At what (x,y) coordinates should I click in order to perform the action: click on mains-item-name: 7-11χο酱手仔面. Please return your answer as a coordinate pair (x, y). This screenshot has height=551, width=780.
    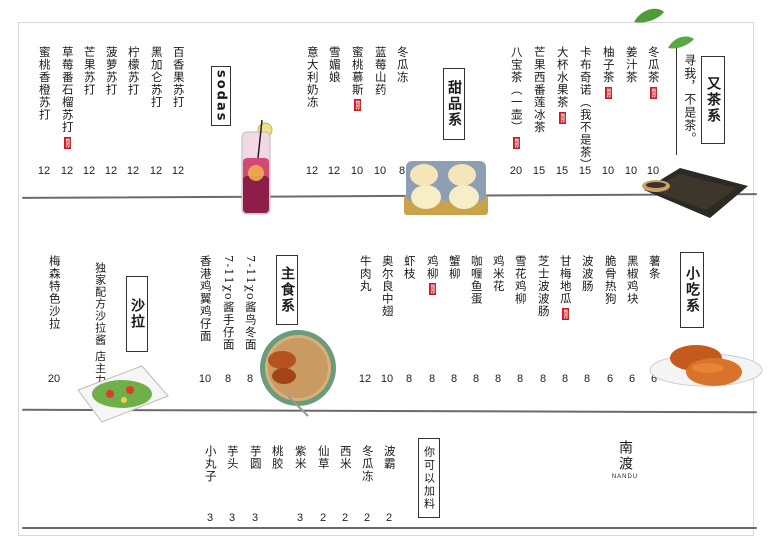
    Looking at the image, I should click on (228, 303).